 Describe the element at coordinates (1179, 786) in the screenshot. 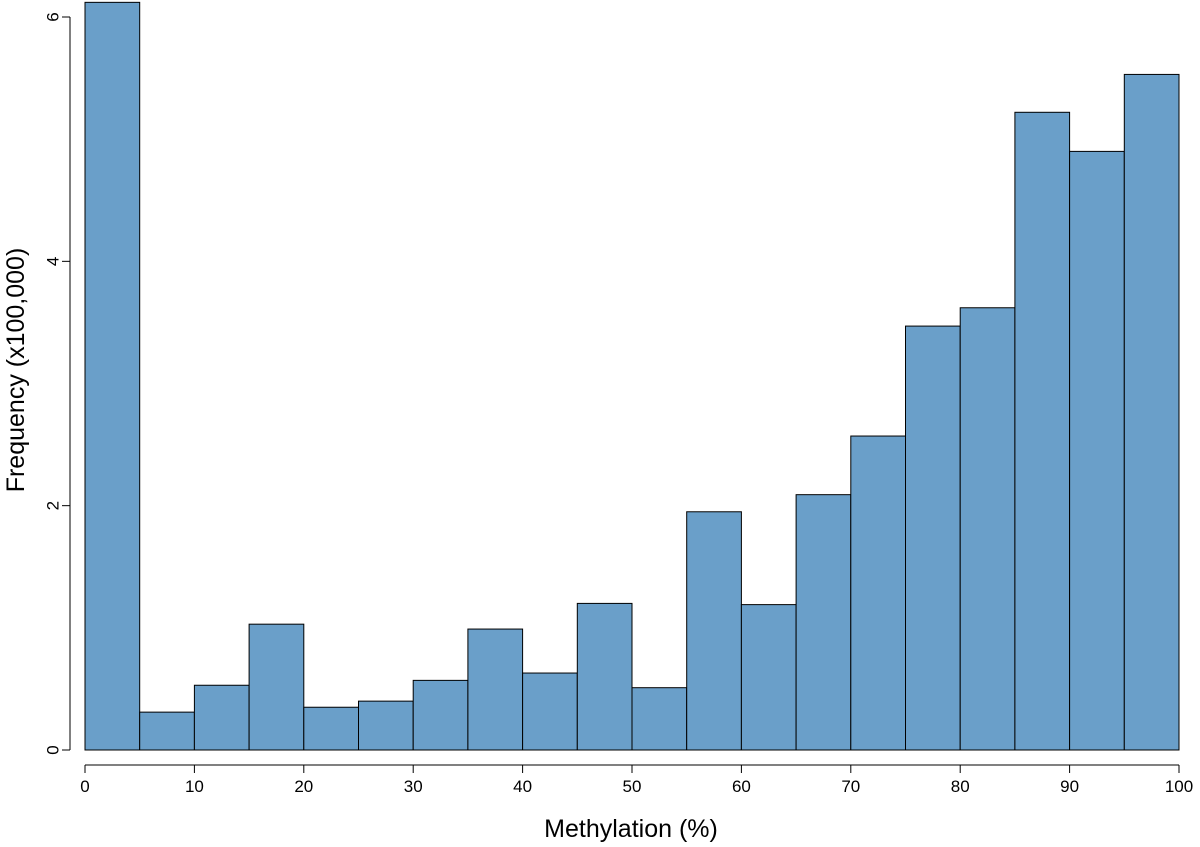

I see `x-tick-label-100: 100` at that location.